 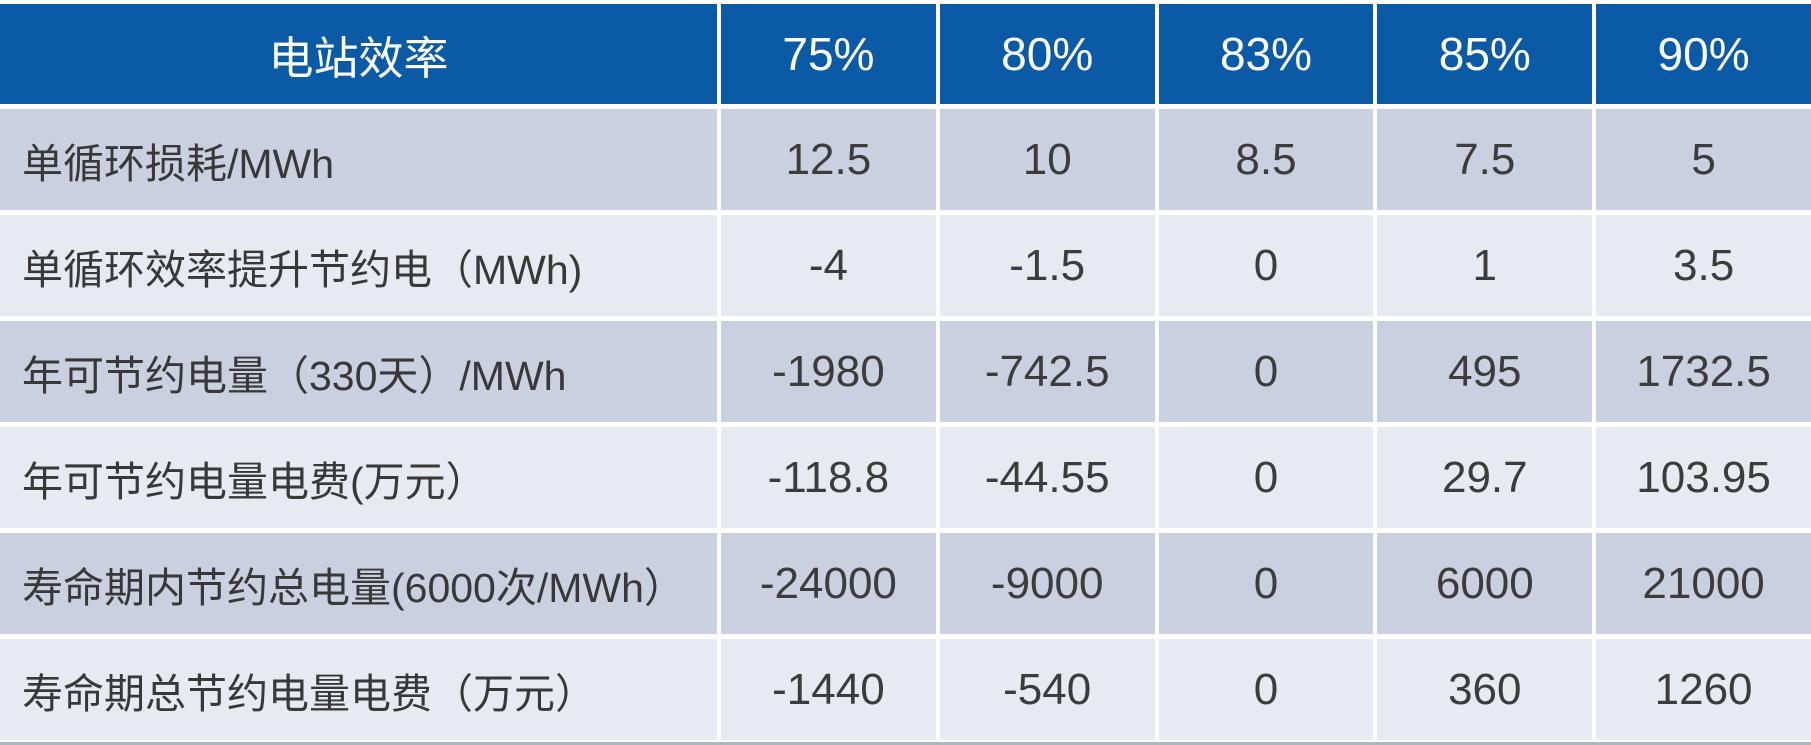 What do you see at coordinates (828, 54) in the screenshot?
I see `header-col-1: 75%` at bounding box center [828, 54].